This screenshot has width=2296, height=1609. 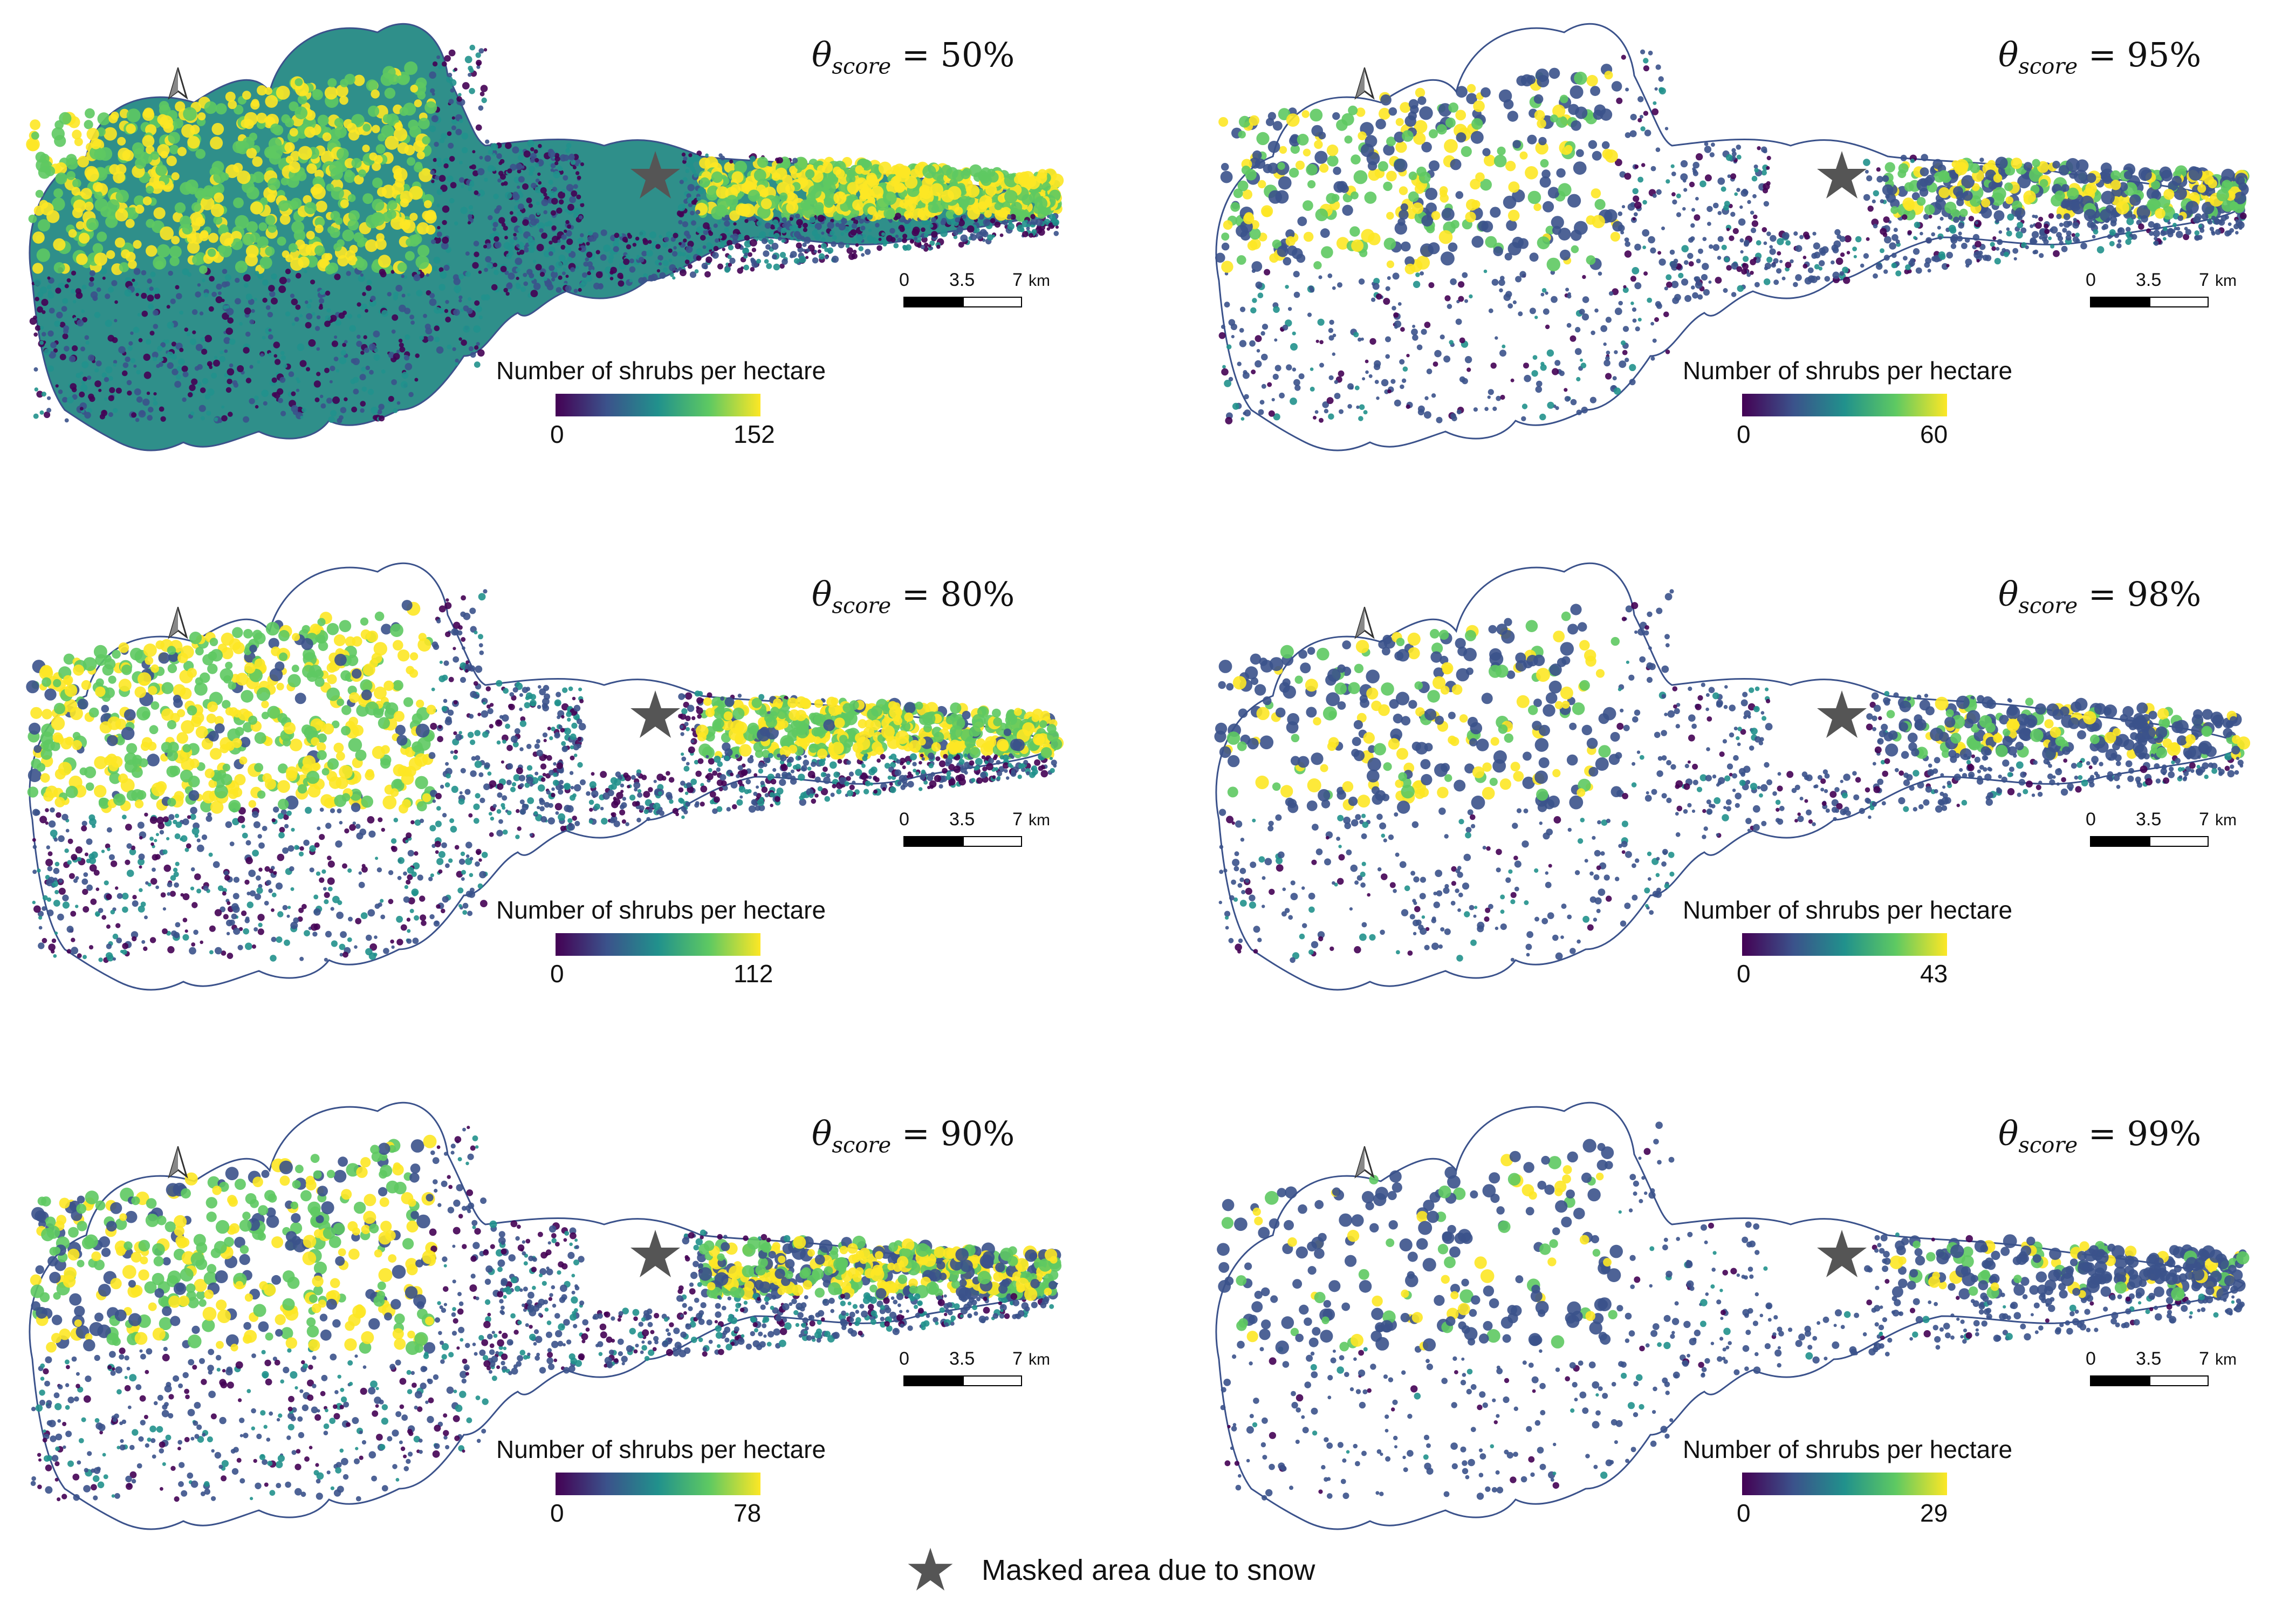 What do you see at coordinates (1934, 974) in the screenshot?
I see `legend-max: 43` at bounding box center [1934, 974].